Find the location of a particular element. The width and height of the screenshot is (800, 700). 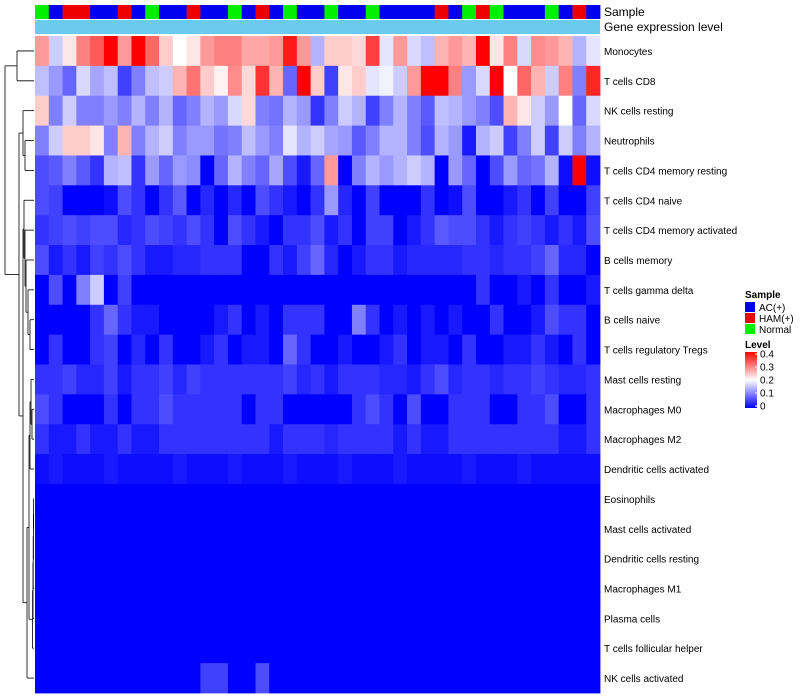

sample-annotation-label: Sample is located at coordinates (624, 12).